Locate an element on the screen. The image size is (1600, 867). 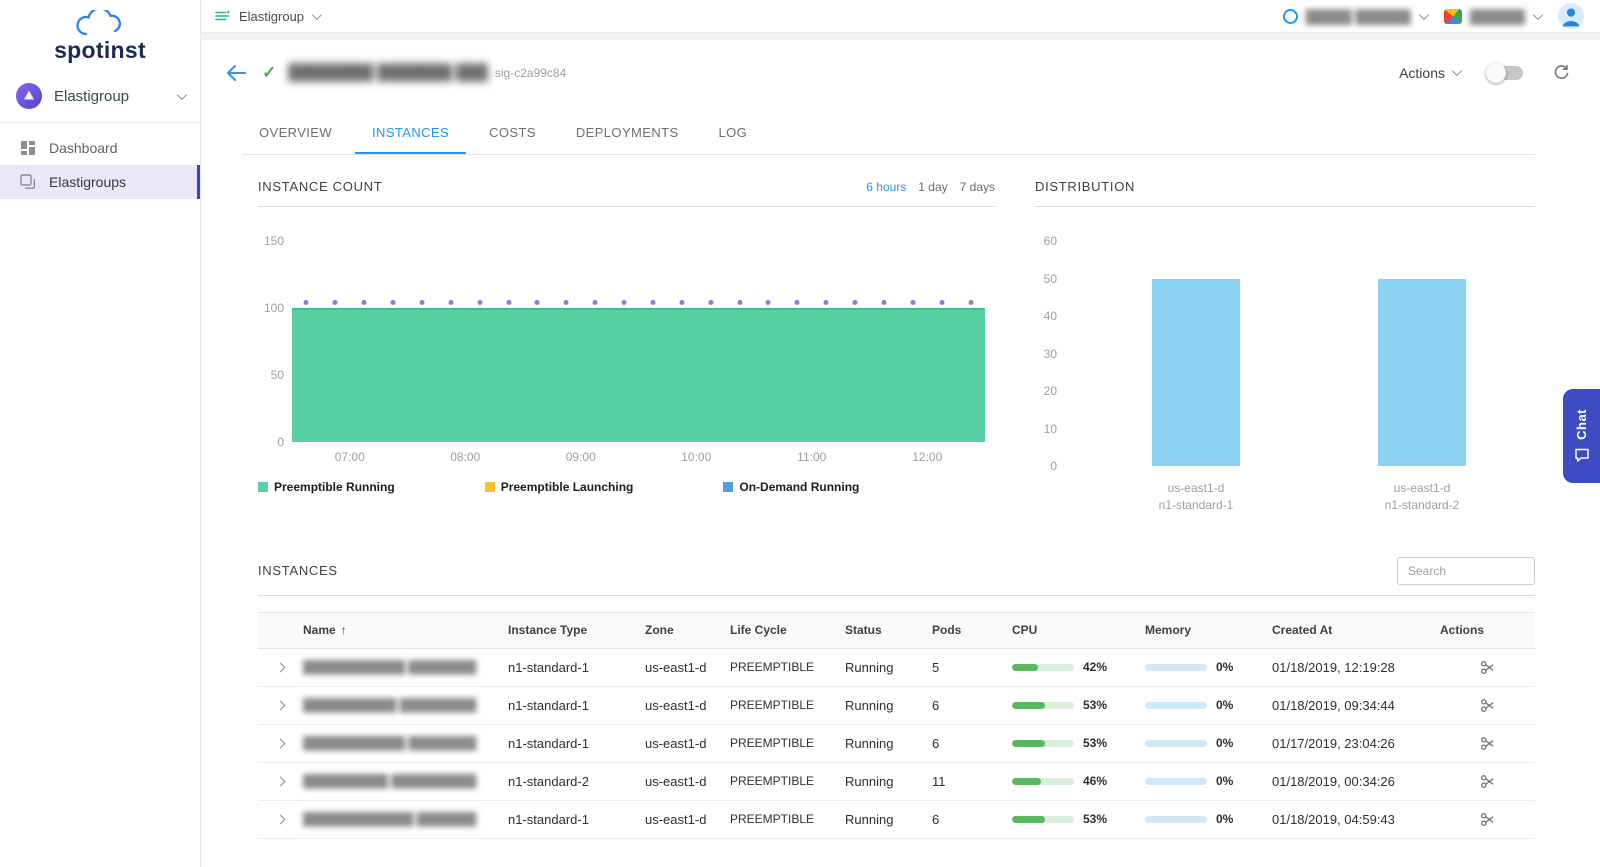
range-6-hours: 6 hours is located at coordinates (886, 187).